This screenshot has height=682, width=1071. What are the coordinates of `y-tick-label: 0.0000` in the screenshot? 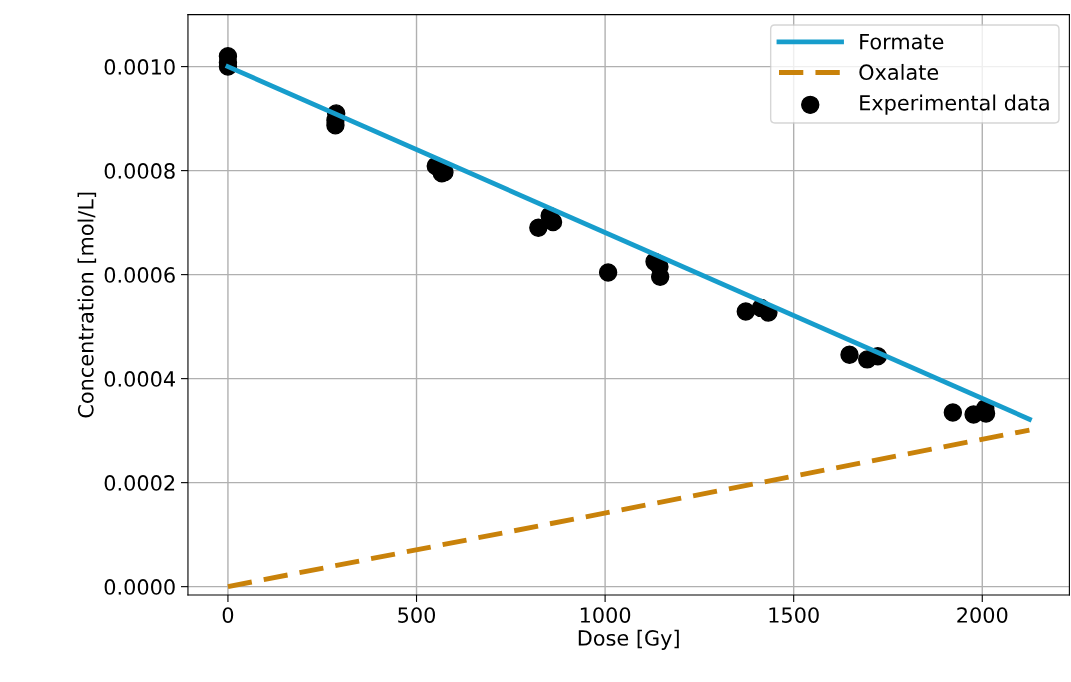 It's located at (139, 587).